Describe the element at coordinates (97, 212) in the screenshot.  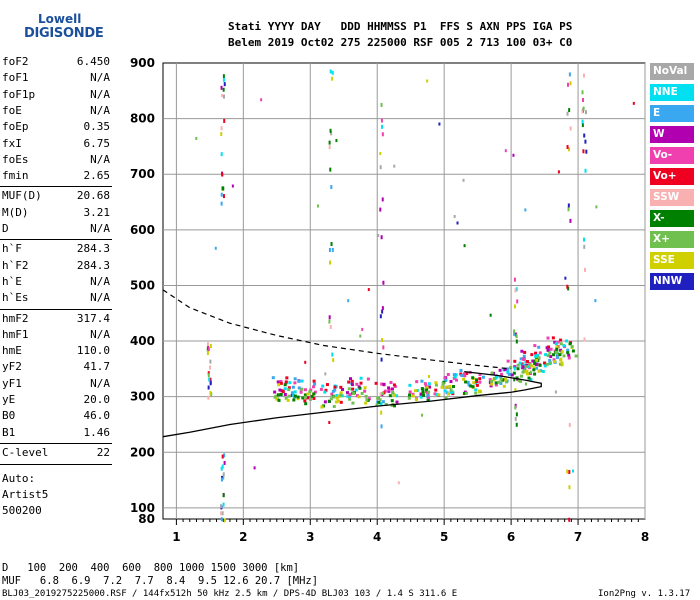
I see `param-value: 3.21` at that location.